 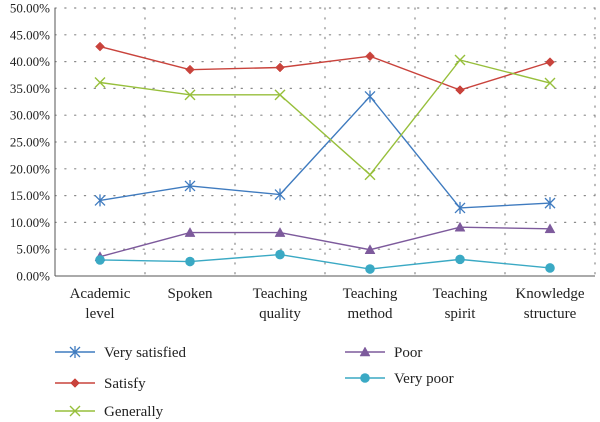 I want to click on legend-item: Very satisfied, so click(x=121, y=353).